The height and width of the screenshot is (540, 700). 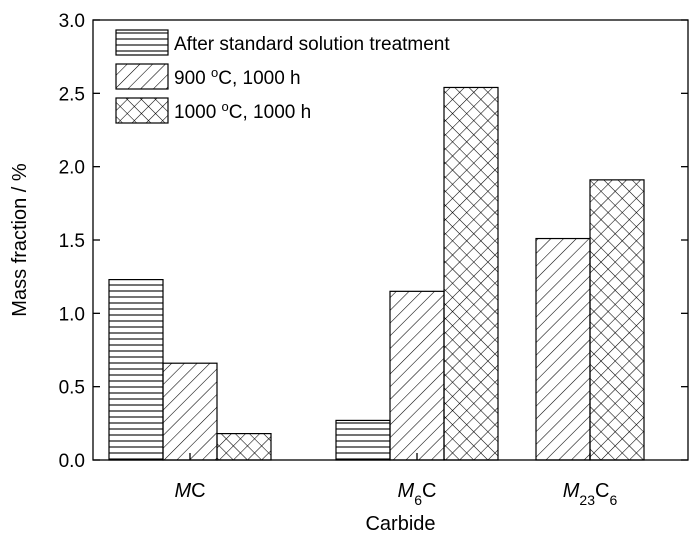 I want to click on legend-entry-1: After standard solution treatment, so click(x=282, y=42).